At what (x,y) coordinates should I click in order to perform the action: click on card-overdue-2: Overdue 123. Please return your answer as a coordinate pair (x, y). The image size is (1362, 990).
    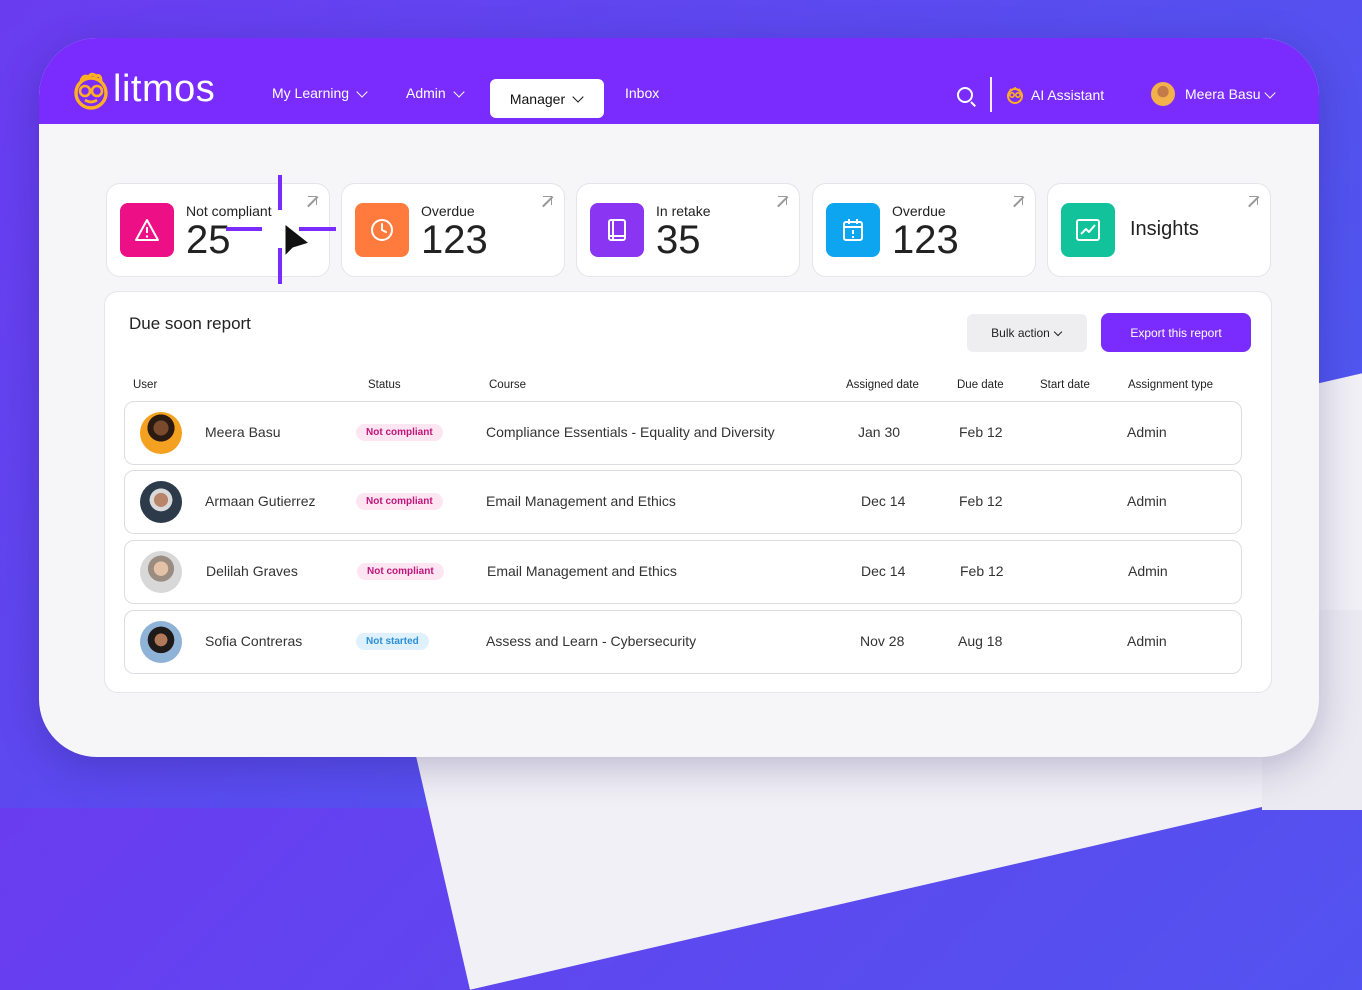
    Looking at the image, I should click on (924, 230).